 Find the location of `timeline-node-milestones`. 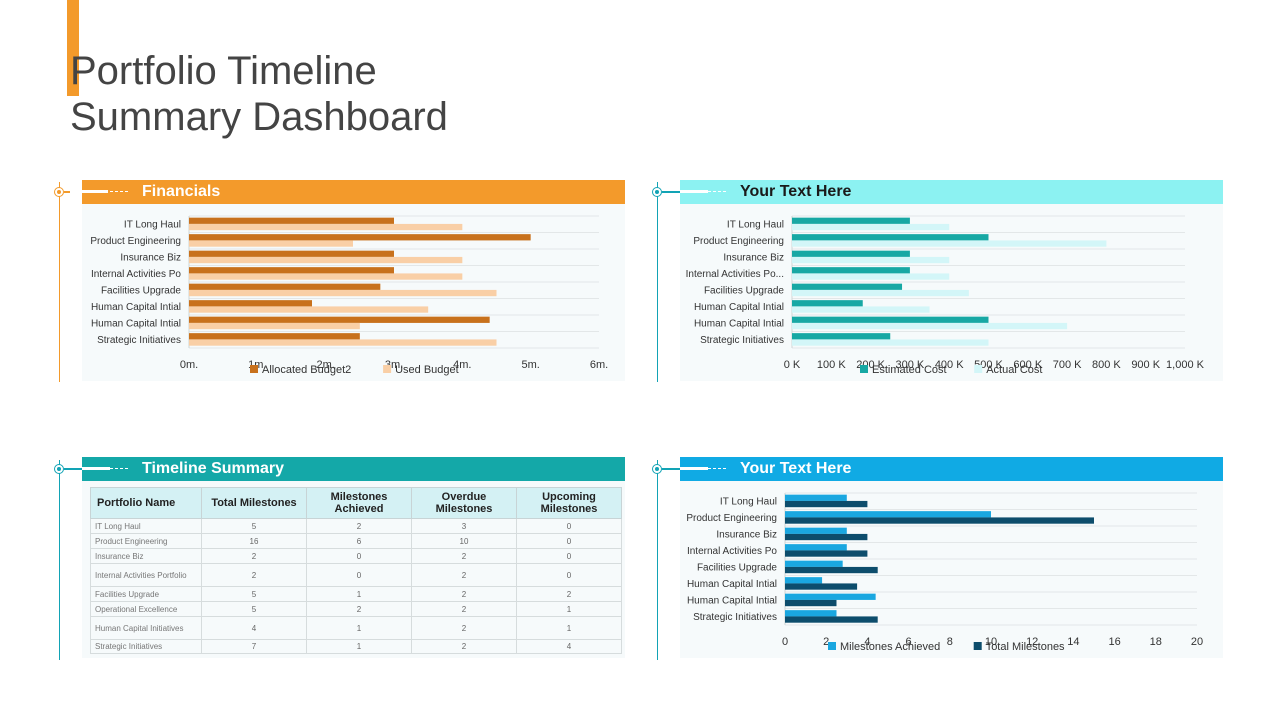

timeline-node-milestones is located at coordinates (657, 469).